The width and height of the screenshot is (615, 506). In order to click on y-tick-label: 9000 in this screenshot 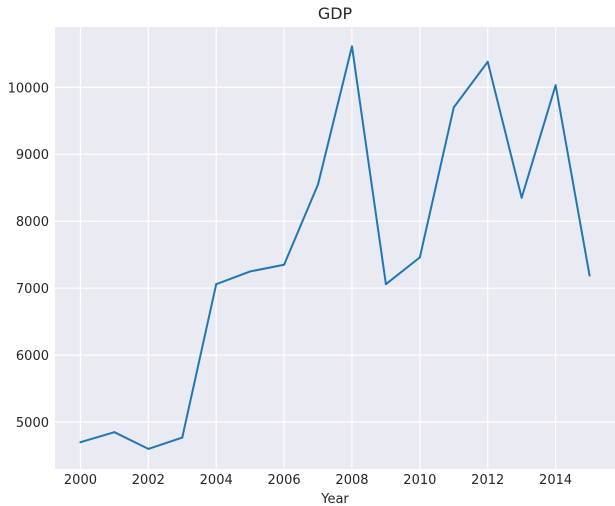, I will do `click(32, 155)`.